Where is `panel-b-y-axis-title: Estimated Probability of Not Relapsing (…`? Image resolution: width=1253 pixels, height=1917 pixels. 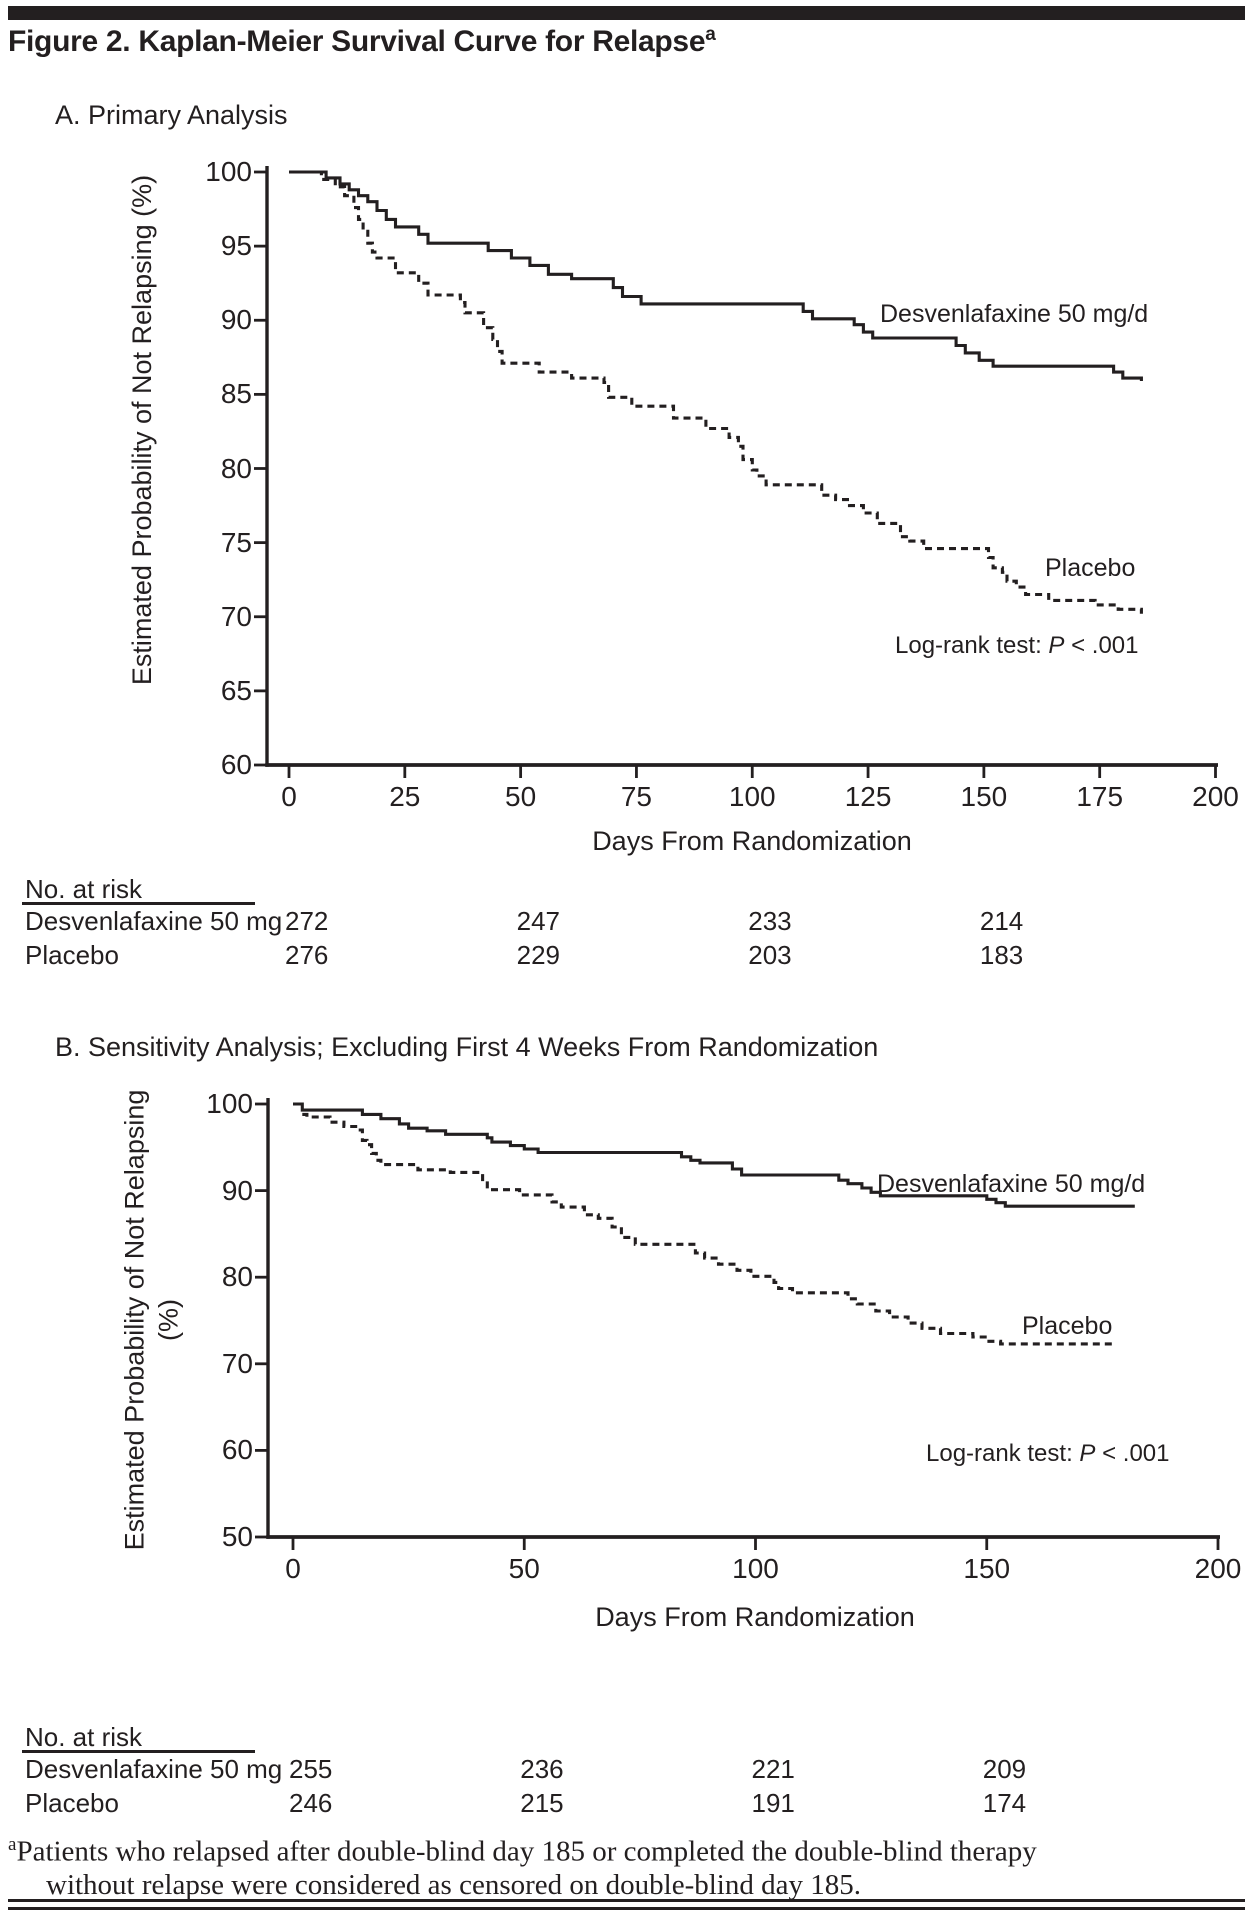 panel-b-y-axis-title: Estimated Probability of Not Relapsing (… is located at coordinates (152, 1320).